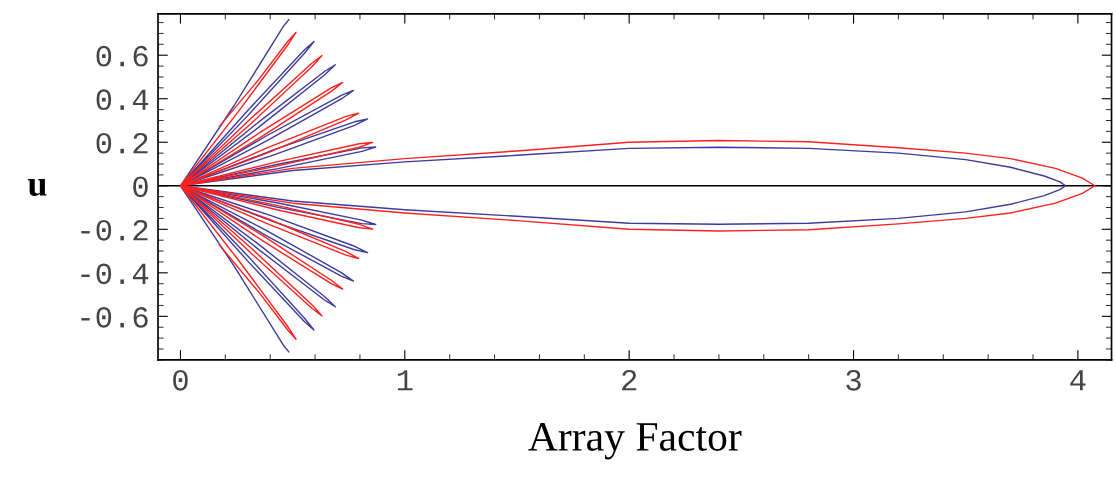 This screenshot has width=1116, height=495. What do you see at coordinates (405, 380) in the screenshot?
I see `x-tick-label: 1` at bounding box center [405, 380].